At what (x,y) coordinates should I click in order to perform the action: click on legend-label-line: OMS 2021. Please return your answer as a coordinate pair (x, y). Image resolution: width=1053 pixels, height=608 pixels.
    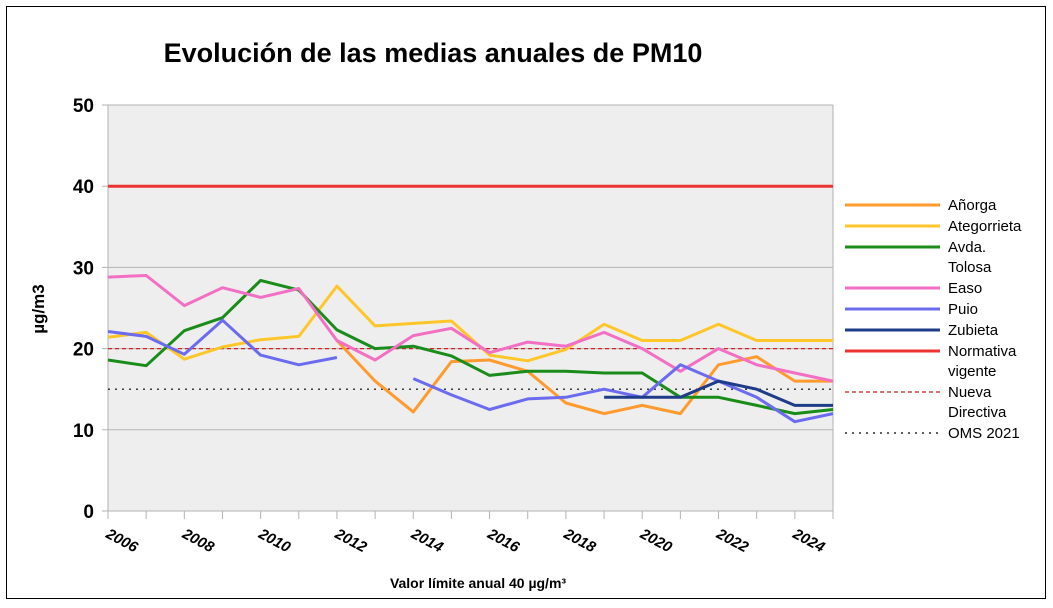
    Looking at the image, I should click on (984, 433).